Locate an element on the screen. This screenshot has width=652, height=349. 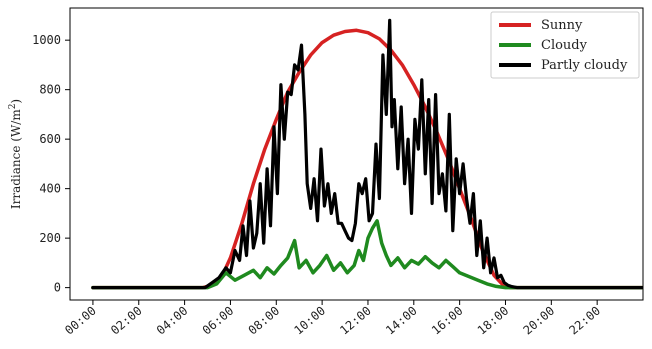
x-tick-label: 04:00 is located at coordinates (172, 321).